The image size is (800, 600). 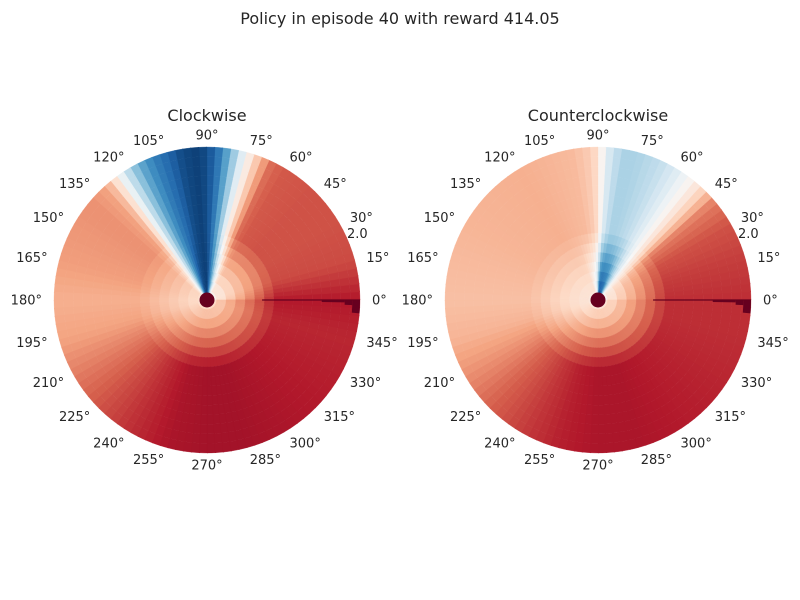 I want to click on figure-title: Policy in episode 40 with reward 414.05, so click(x=400, y=18).